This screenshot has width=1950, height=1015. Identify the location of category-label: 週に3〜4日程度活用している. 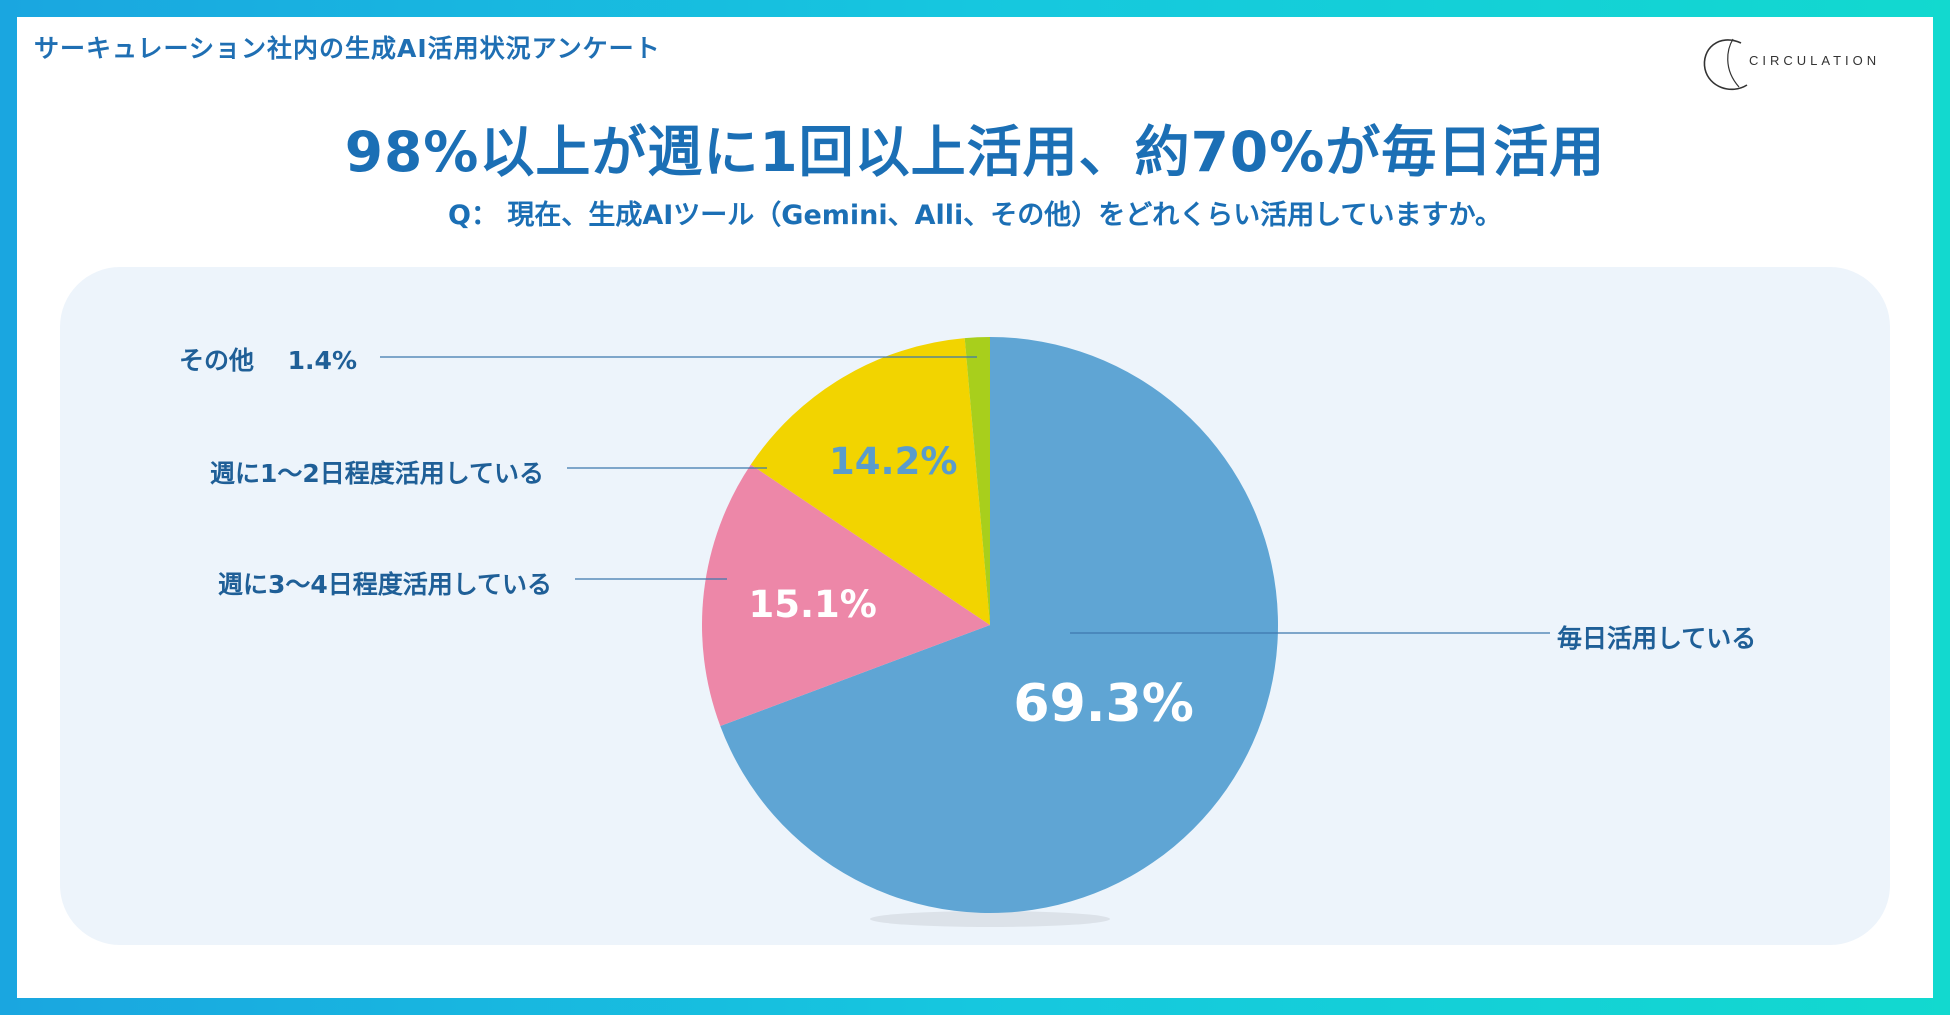
(384, 584).